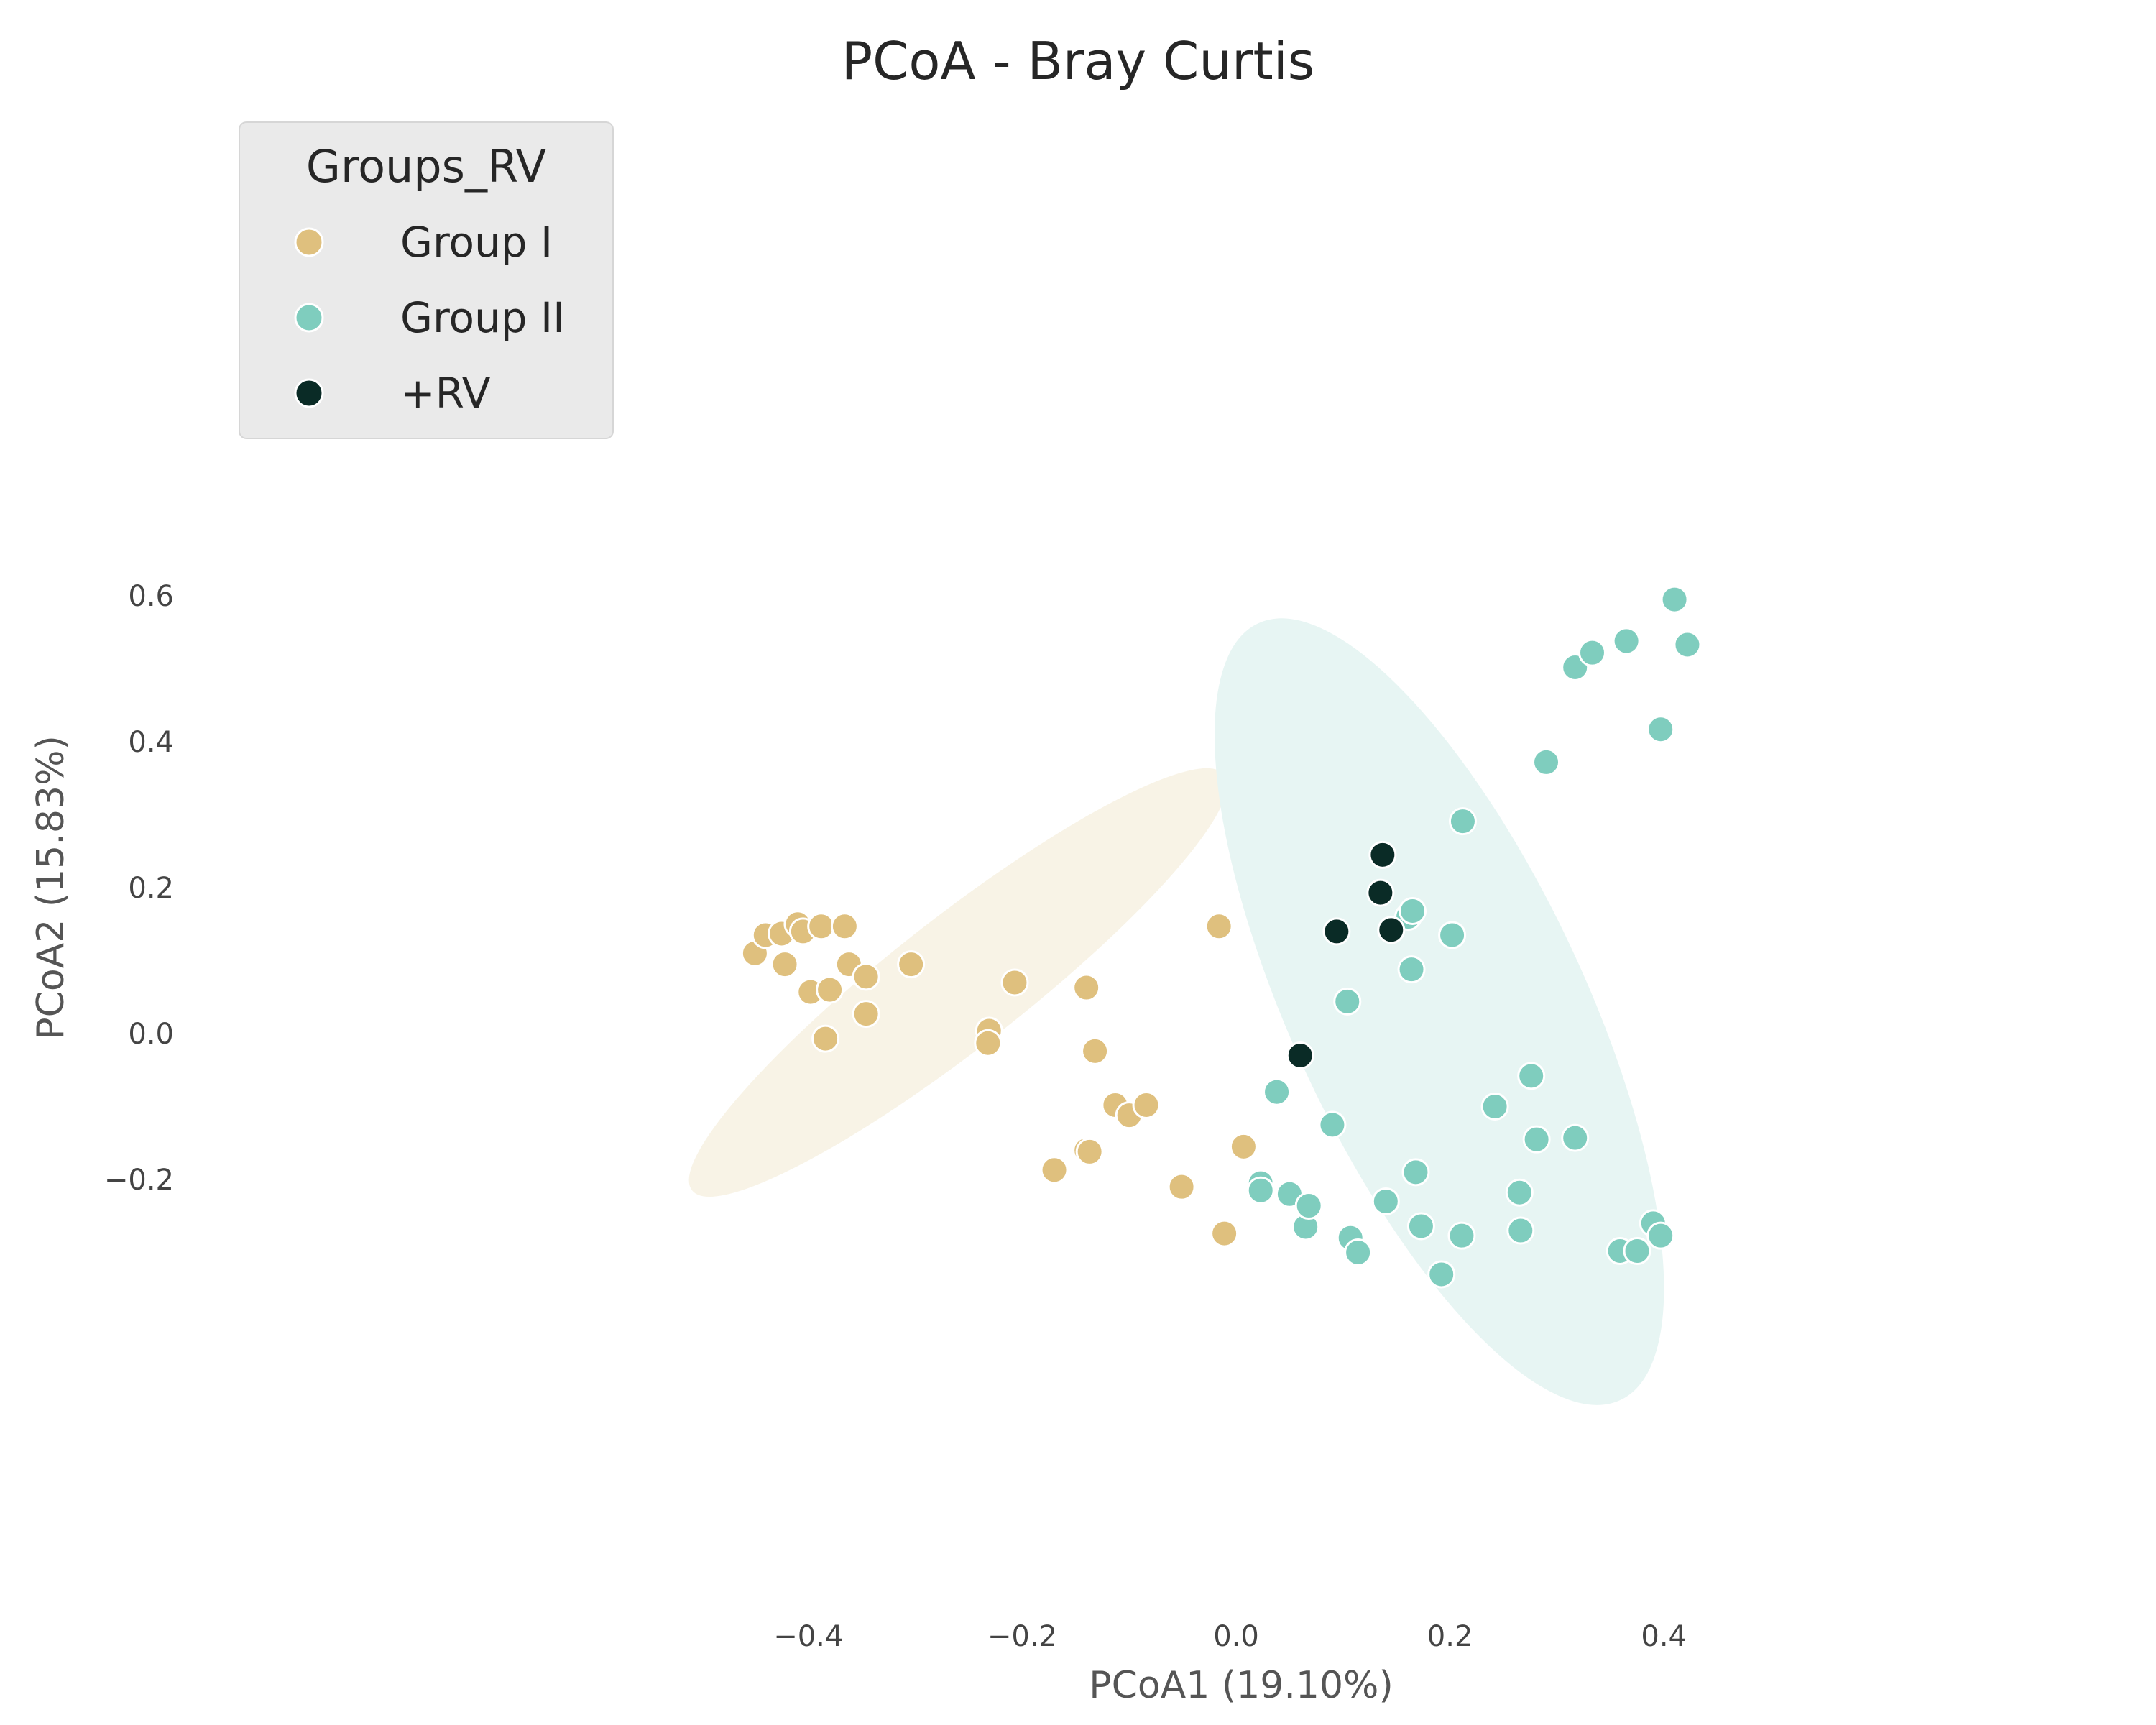 Image resolution: width=2156 pixels, height=1725 pixels. What do you see at coordinates (1664, 1636) in the screenshot?
I see `x-tick-label: 0.4` at bounding box center [1664, 1636].